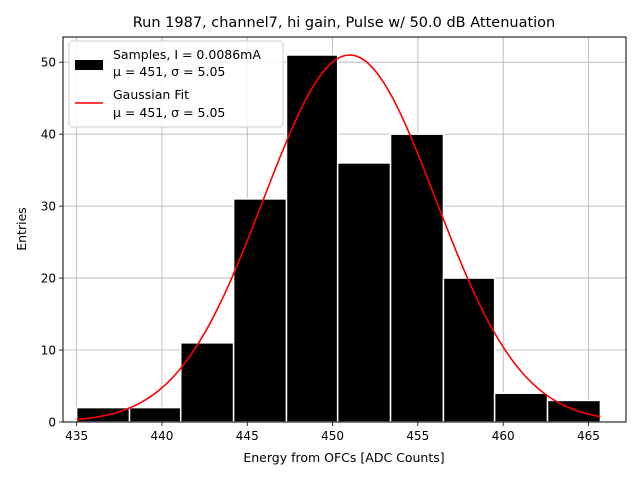  I want to click on y-tick-label-3: 30, so click(48, 207).